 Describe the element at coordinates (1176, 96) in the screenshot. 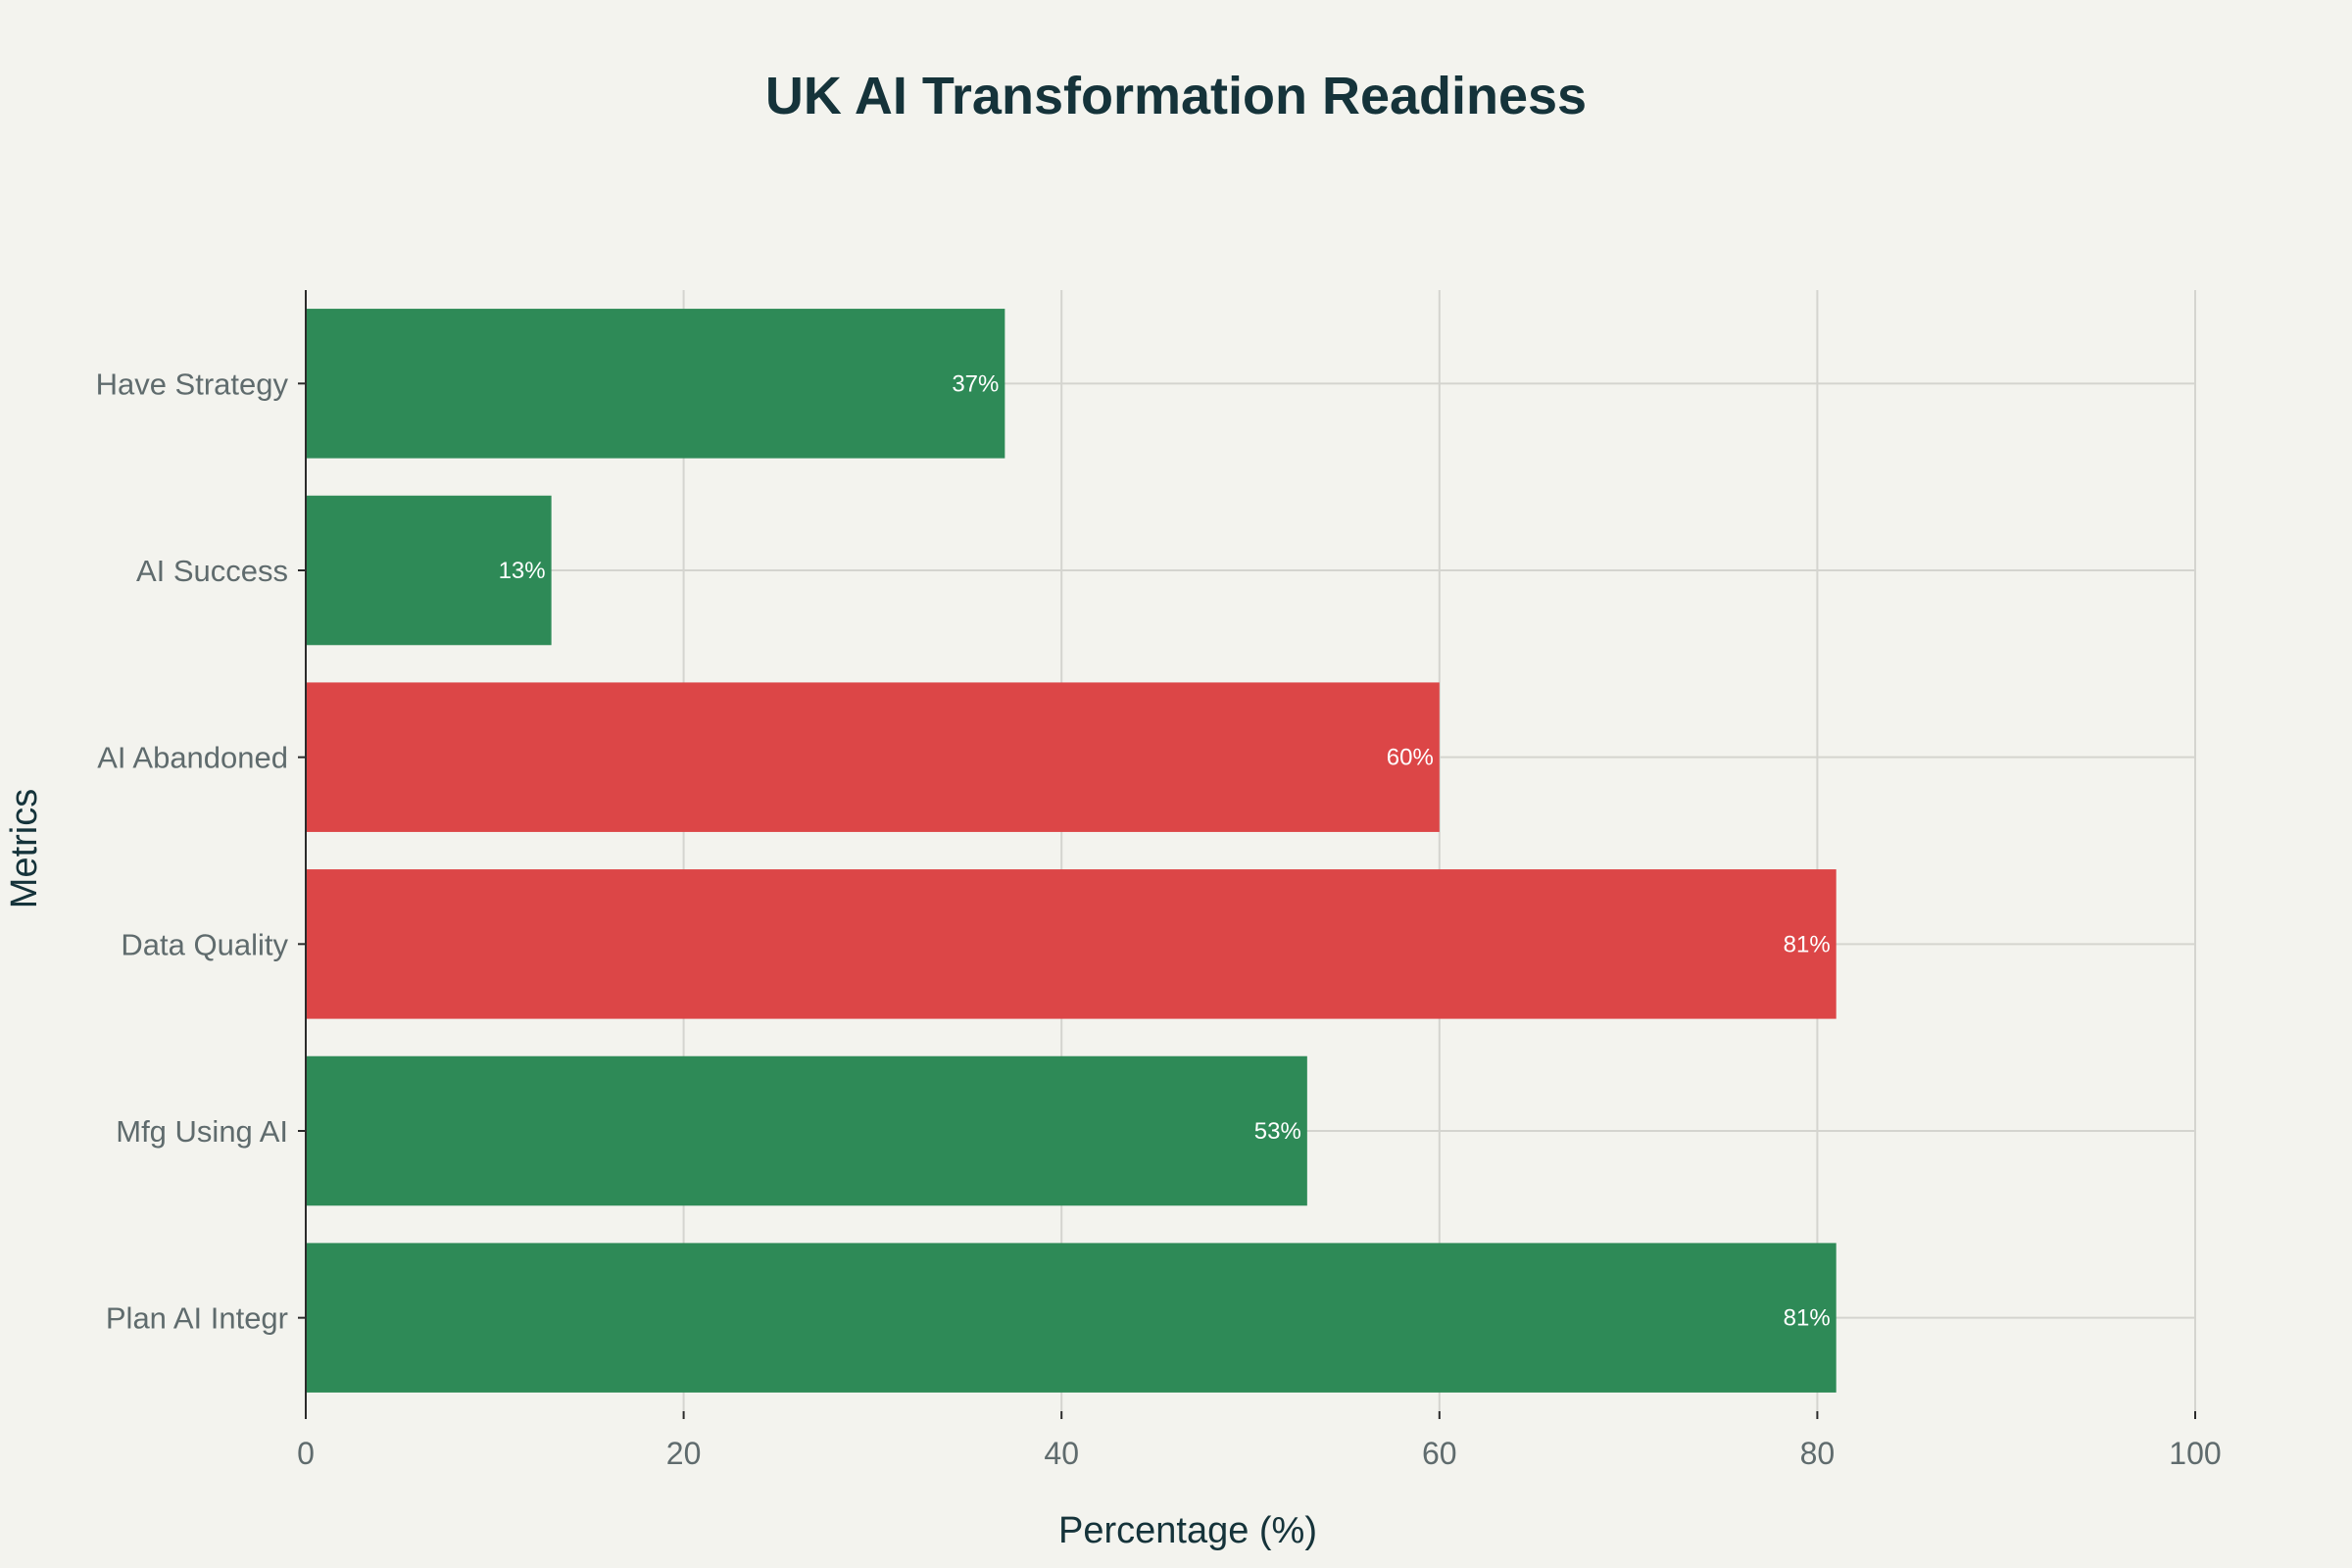

I see `chart-title: UK AI Transformation Readiness` at that location.